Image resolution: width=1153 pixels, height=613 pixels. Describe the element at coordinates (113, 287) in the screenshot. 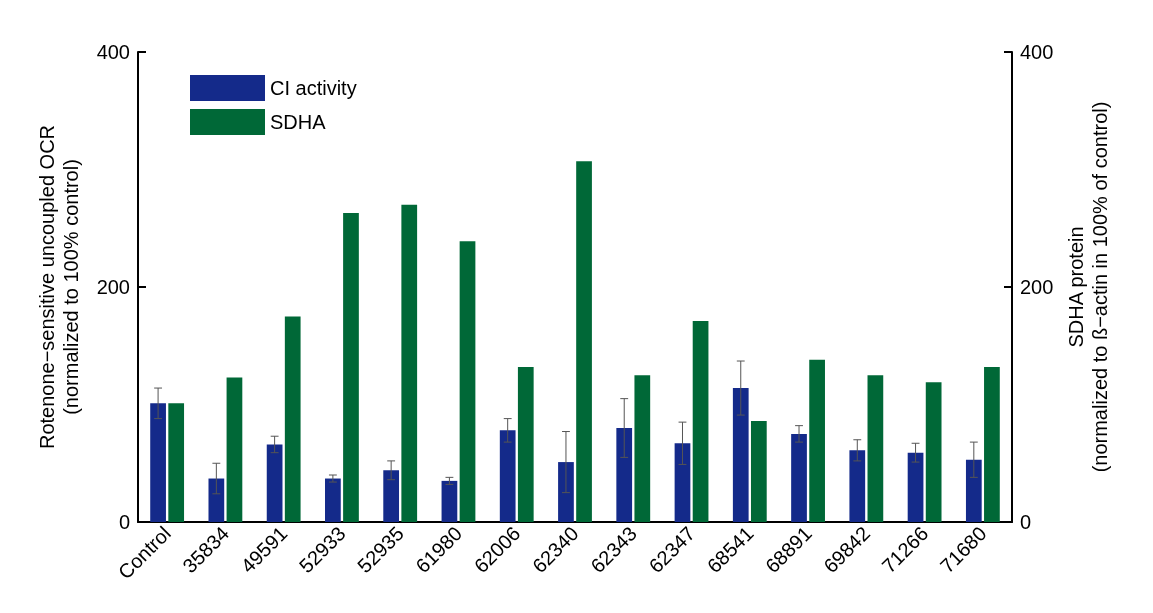

I see `y-tick-label: 200` at that location.